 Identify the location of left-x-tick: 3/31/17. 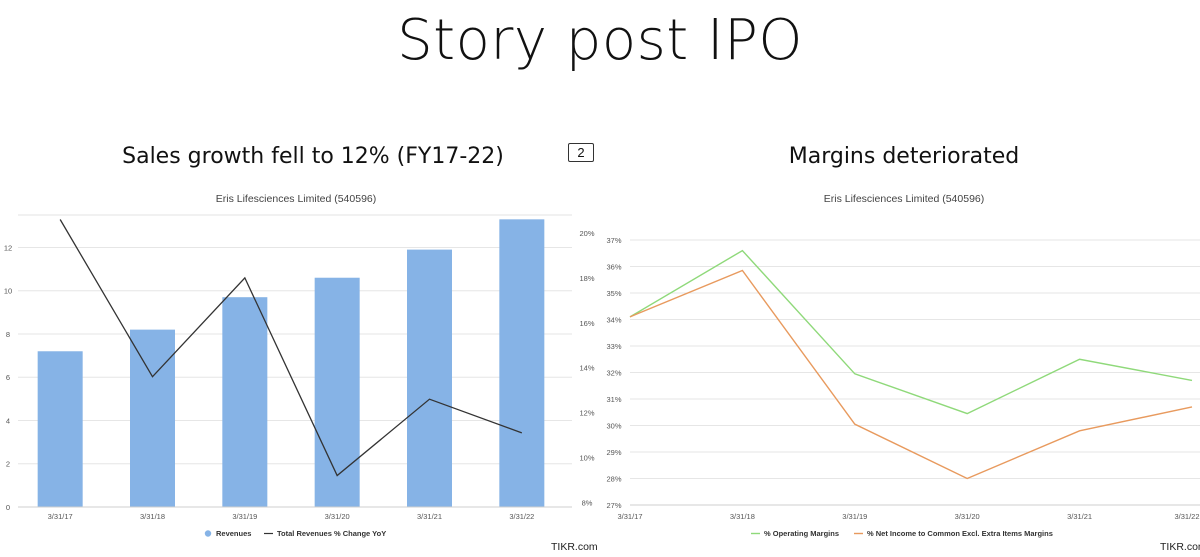
(60, 516).